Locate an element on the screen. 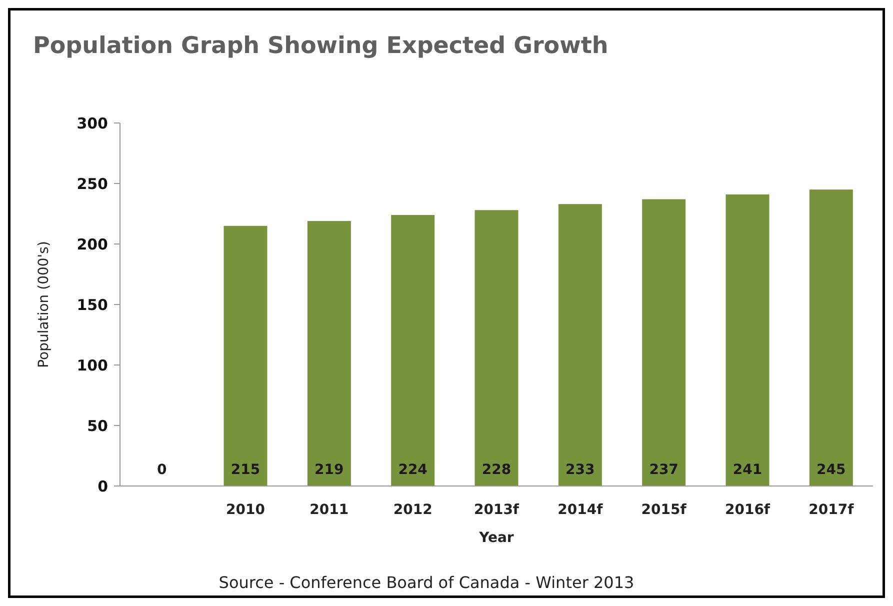 This screenshot has height=606, width=893. y-tick-label: 0 is located at coordinates (103, 486).